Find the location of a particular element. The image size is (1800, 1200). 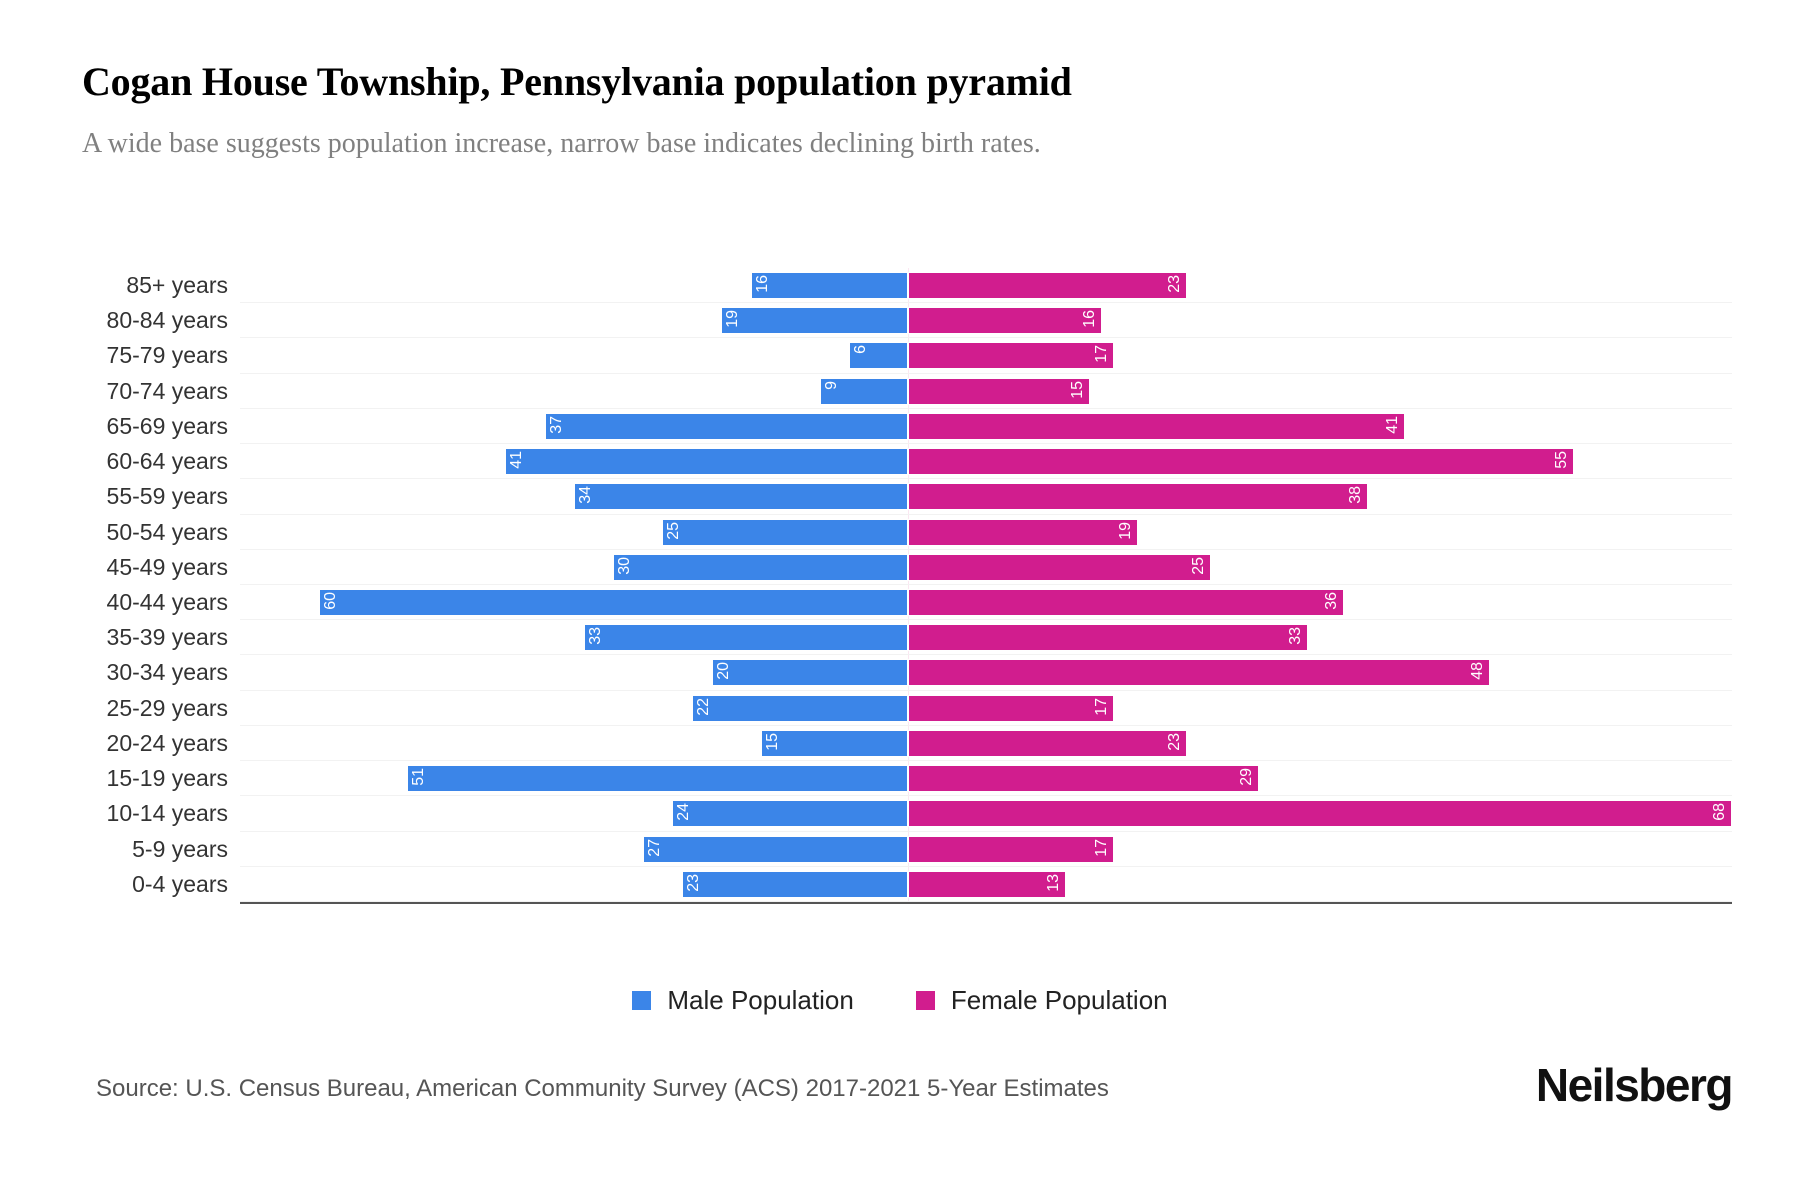

bar-male: 15 is located at coordinates (834, 743).